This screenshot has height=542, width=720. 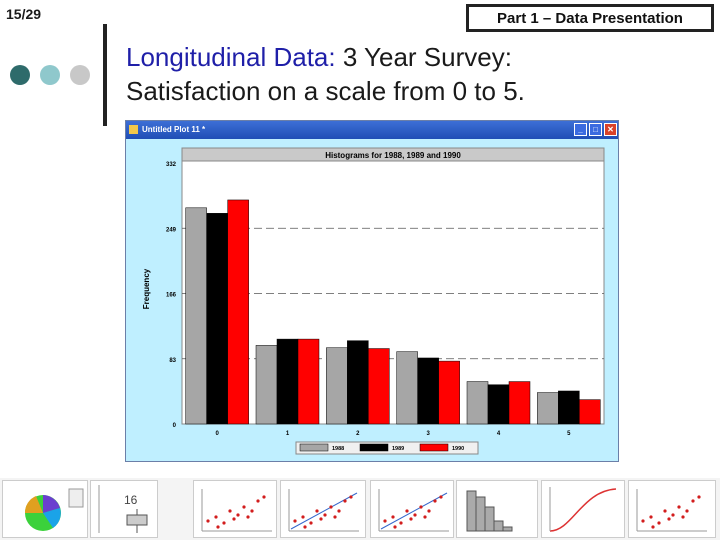 I want to click on cdf-curve-icon, so click(x=583, y=509).